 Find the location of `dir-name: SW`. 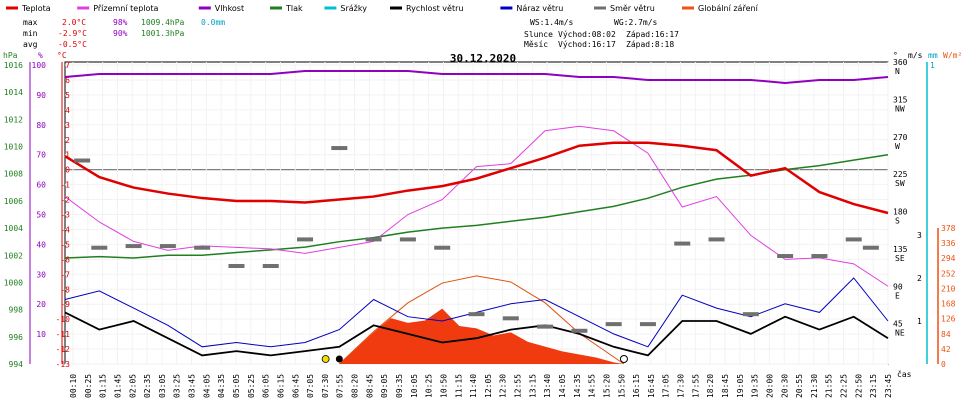

dir-name: SW is located at coordinates (900, 183).